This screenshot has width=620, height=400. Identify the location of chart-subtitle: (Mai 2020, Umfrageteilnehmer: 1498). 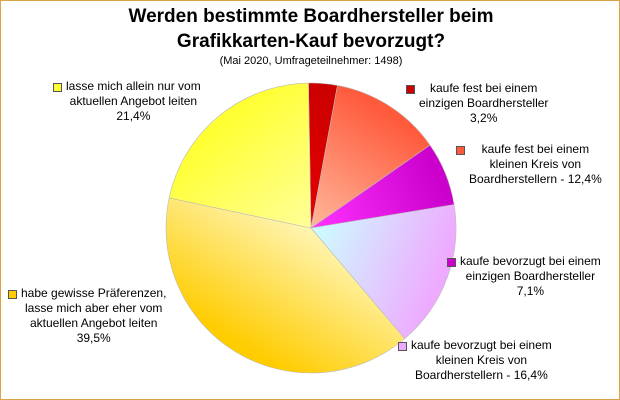
(311, 61).